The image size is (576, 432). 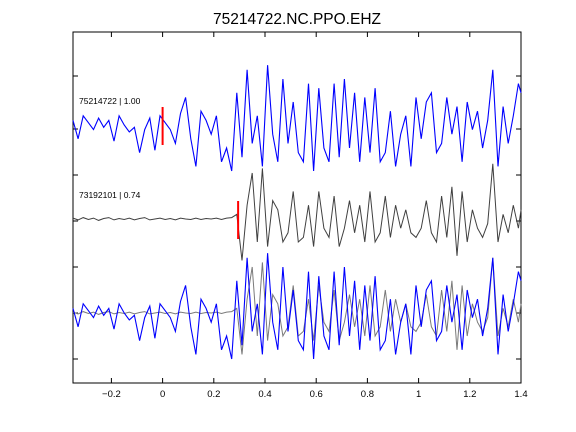 What do you see at coordinates (110, 101) in the screenshot?
I see `trace-label: 75214722 | 1.00` at bounding box center [110, 101].